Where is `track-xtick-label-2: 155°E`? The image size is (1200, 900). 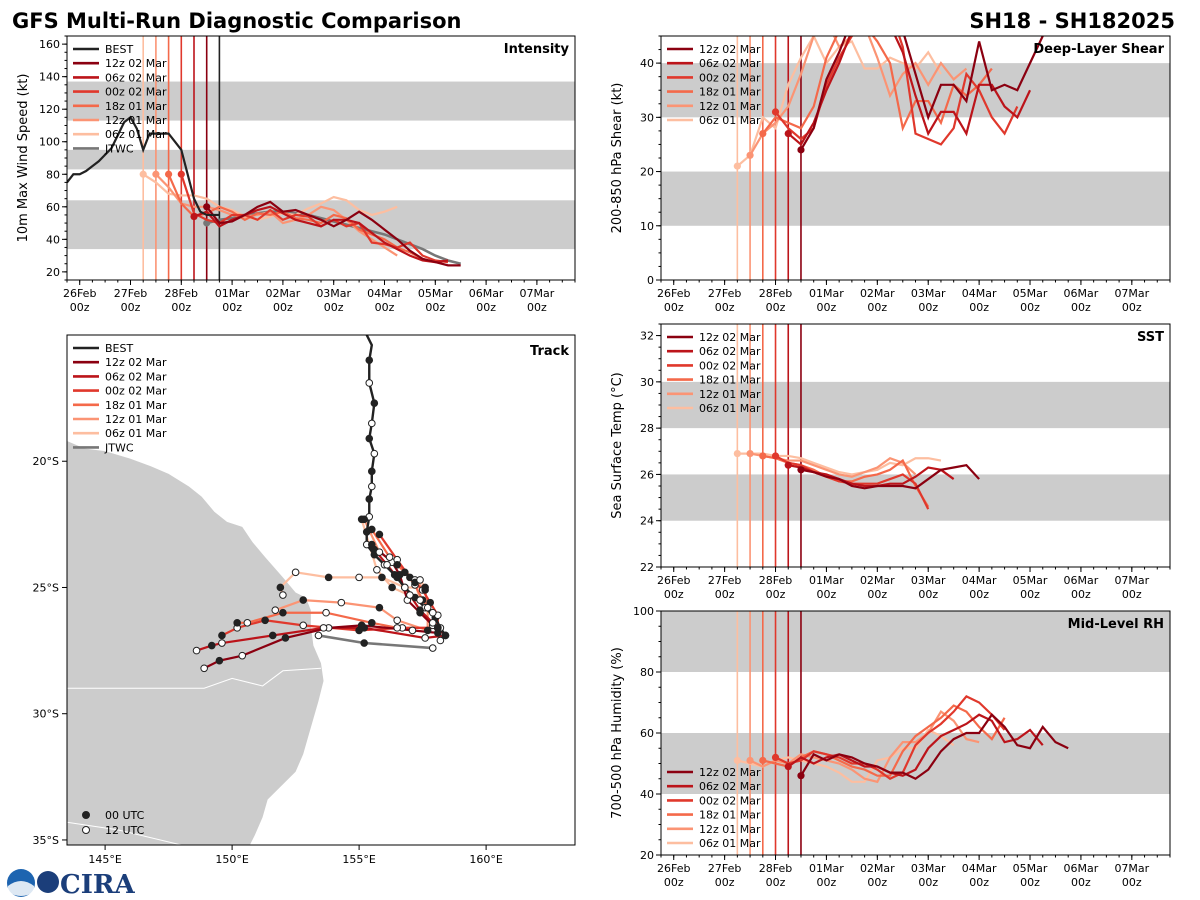 track-xtick-label-2: 155°E is located at coordinates (358, 859).